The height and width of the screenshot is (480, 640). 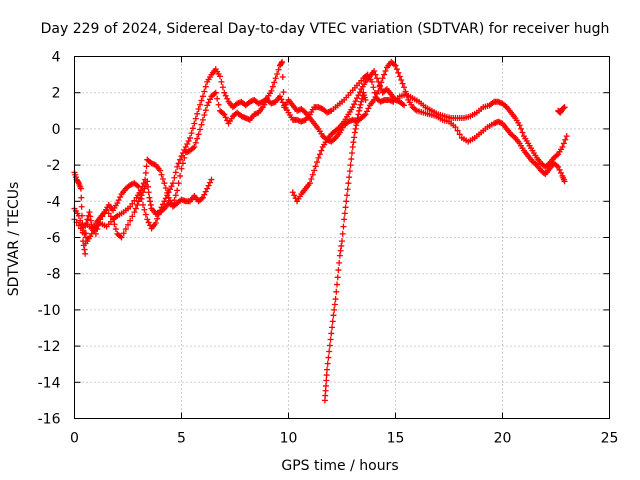 What do you see at coordinates (56, 130) in the screenshot?
I see `y-tick-label: 0` at bounding box center [56, 130].